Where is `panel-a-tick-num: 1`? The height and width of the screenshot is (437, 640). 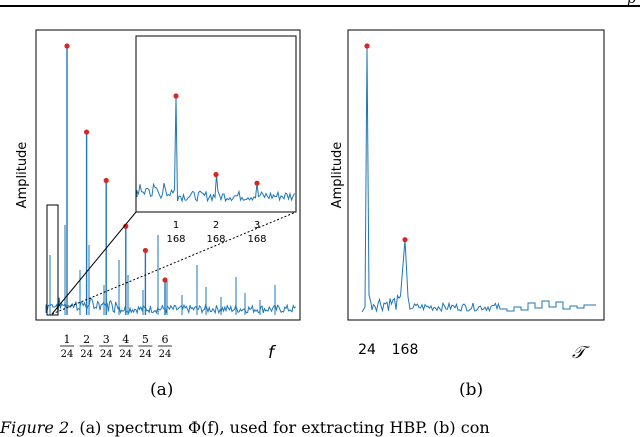
panel-a-tick-num: 1 is located at coordinates (67, 339).